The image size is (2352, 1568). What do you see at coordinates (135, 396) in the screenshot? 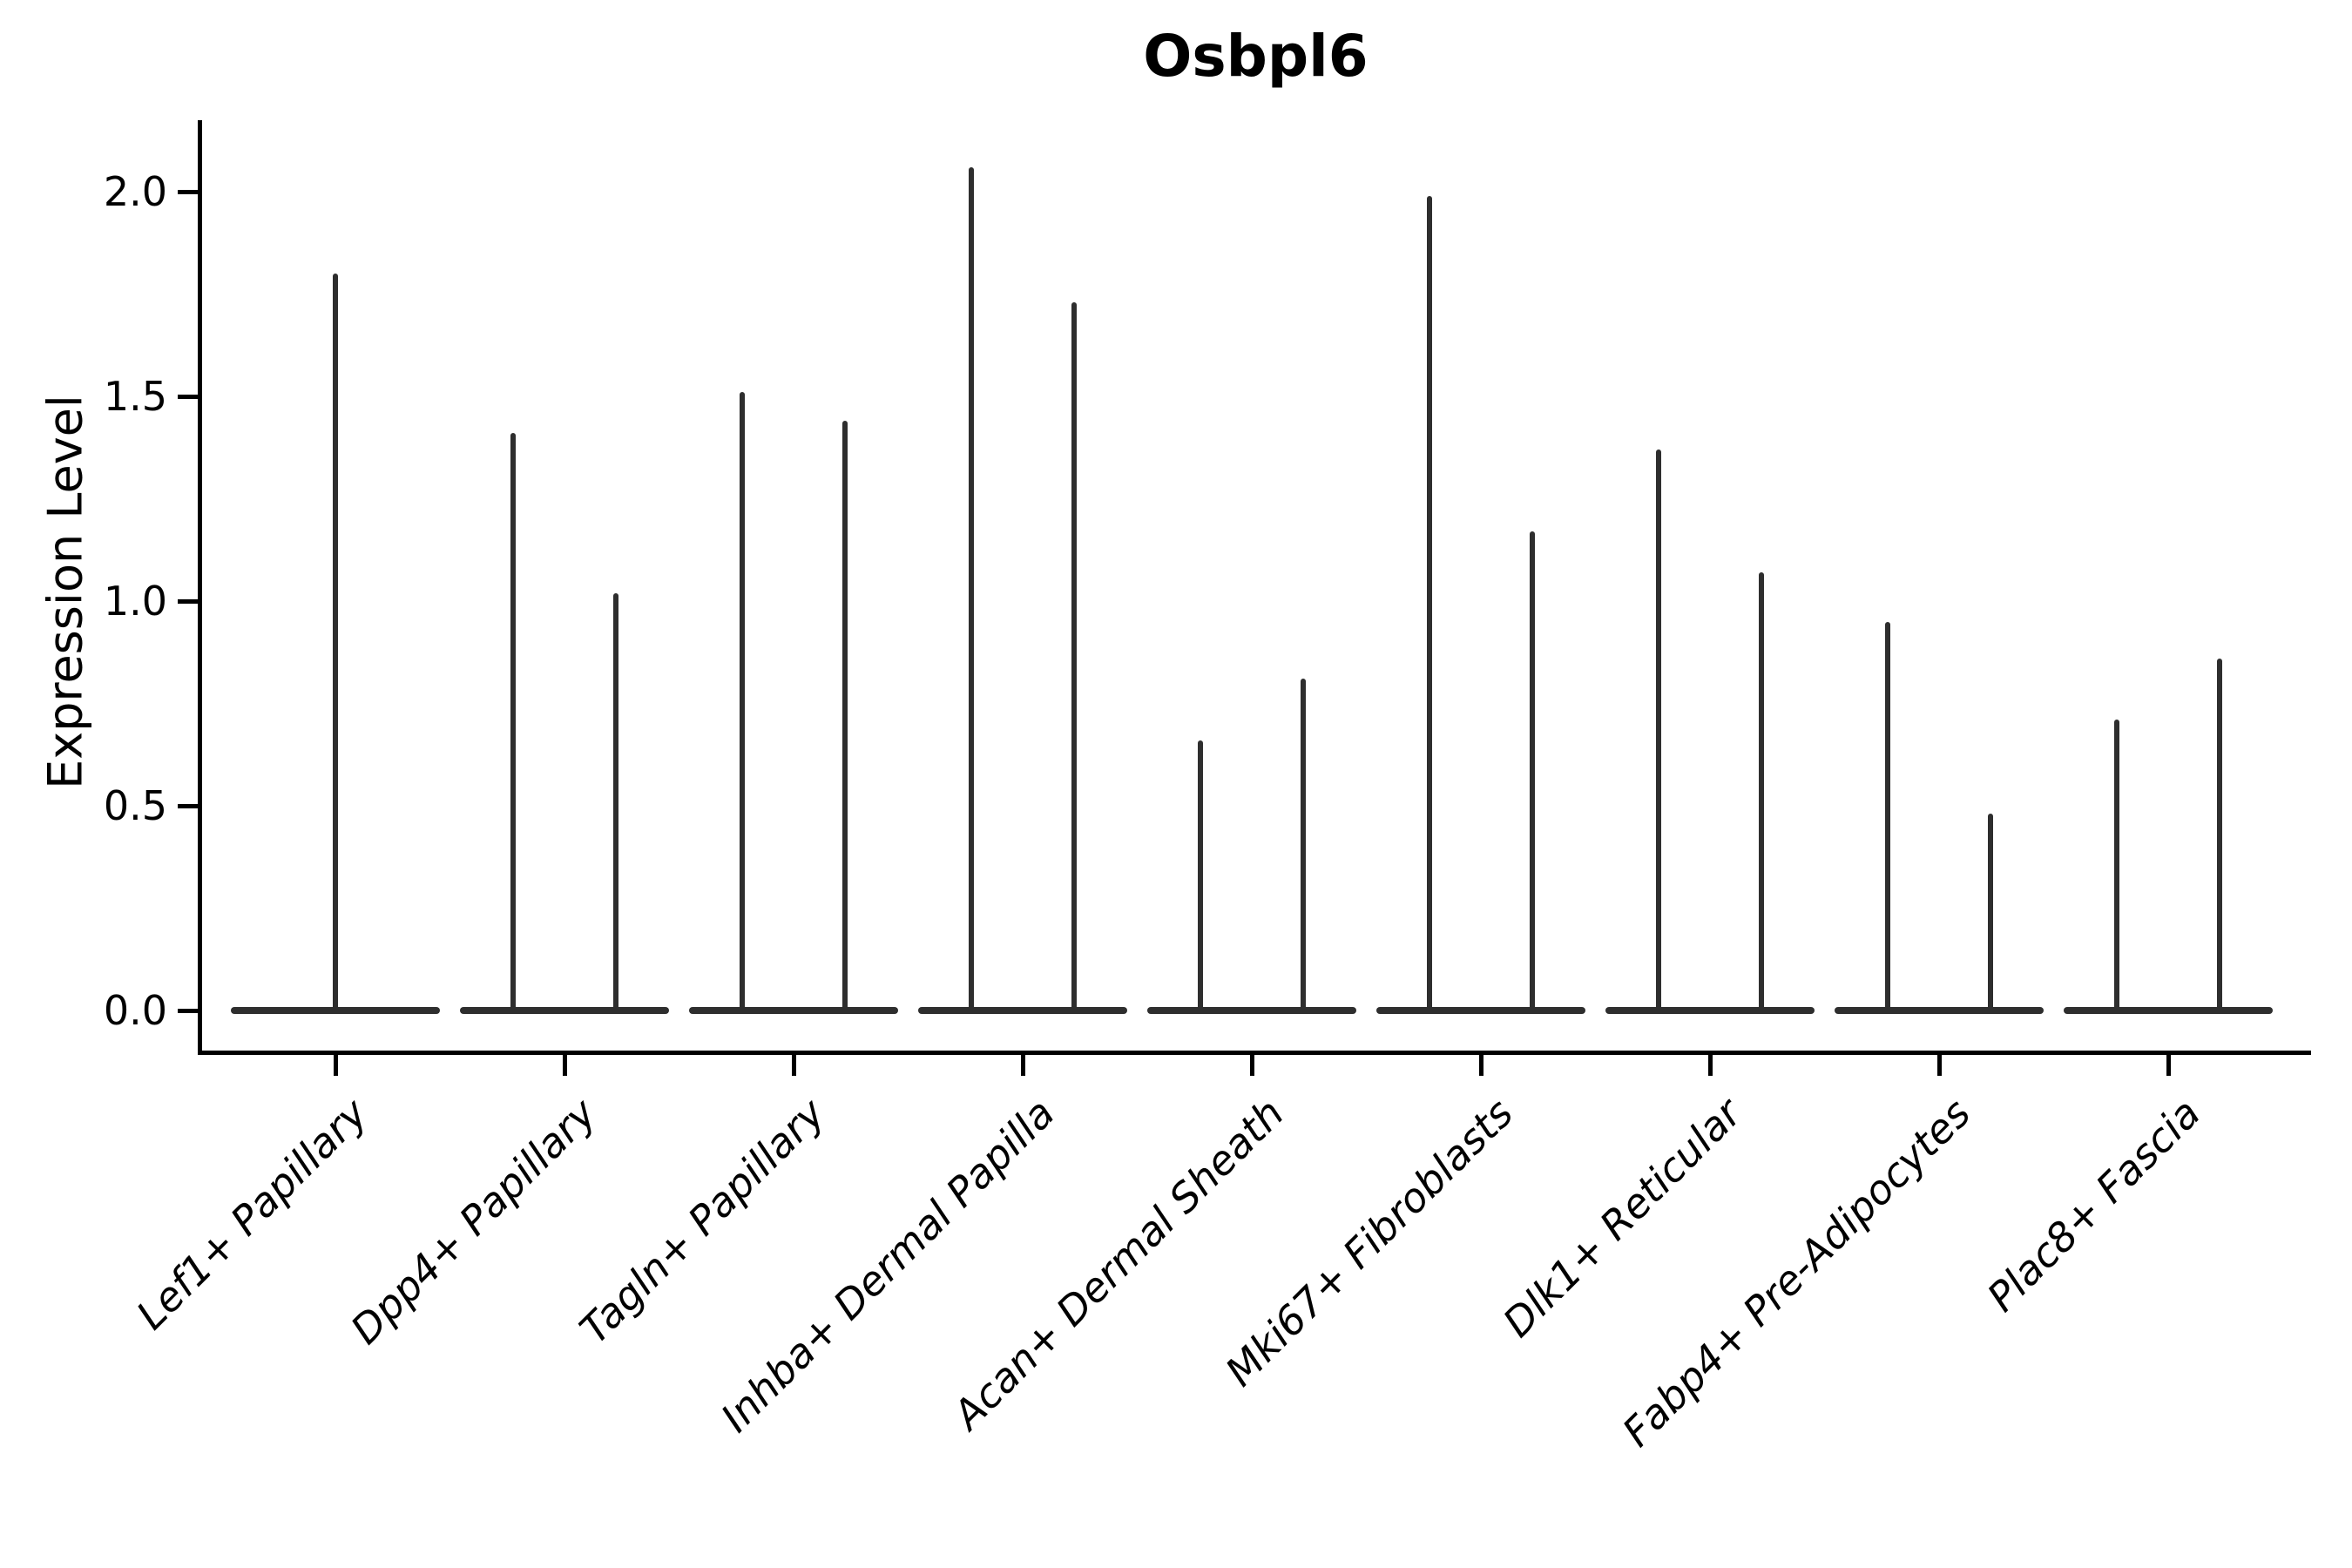
I see `y-tick-label: 1.5` at bounding box center [135, 396].